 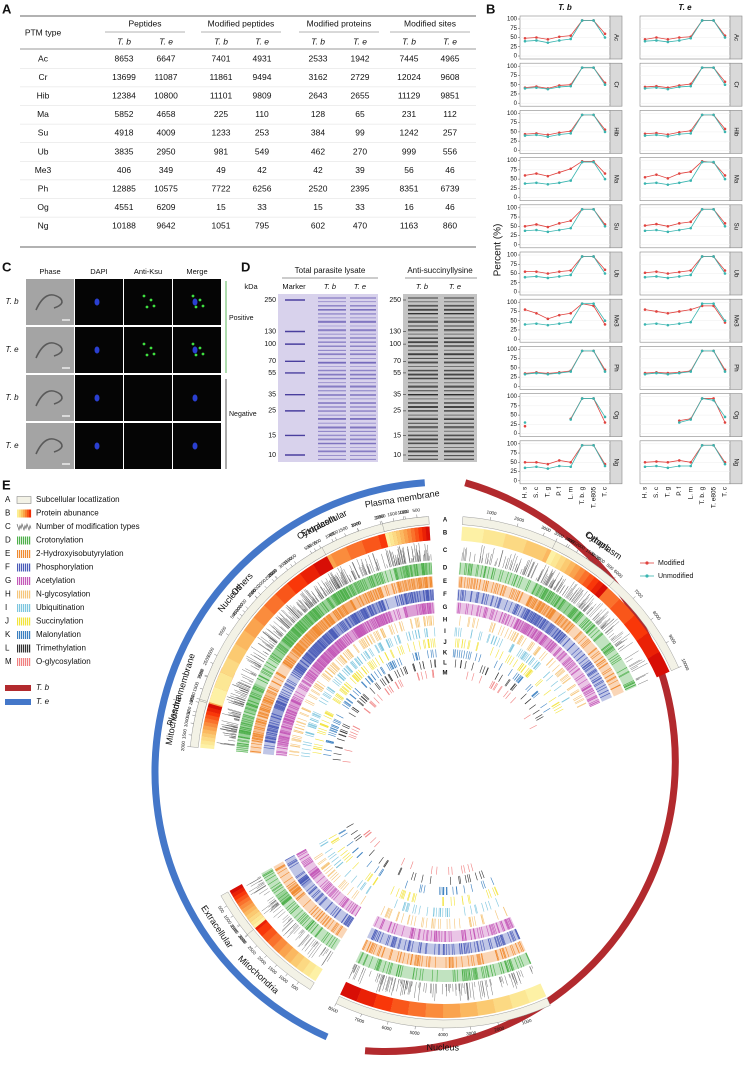 I want to click on series-line, so click(x=685, y=173).